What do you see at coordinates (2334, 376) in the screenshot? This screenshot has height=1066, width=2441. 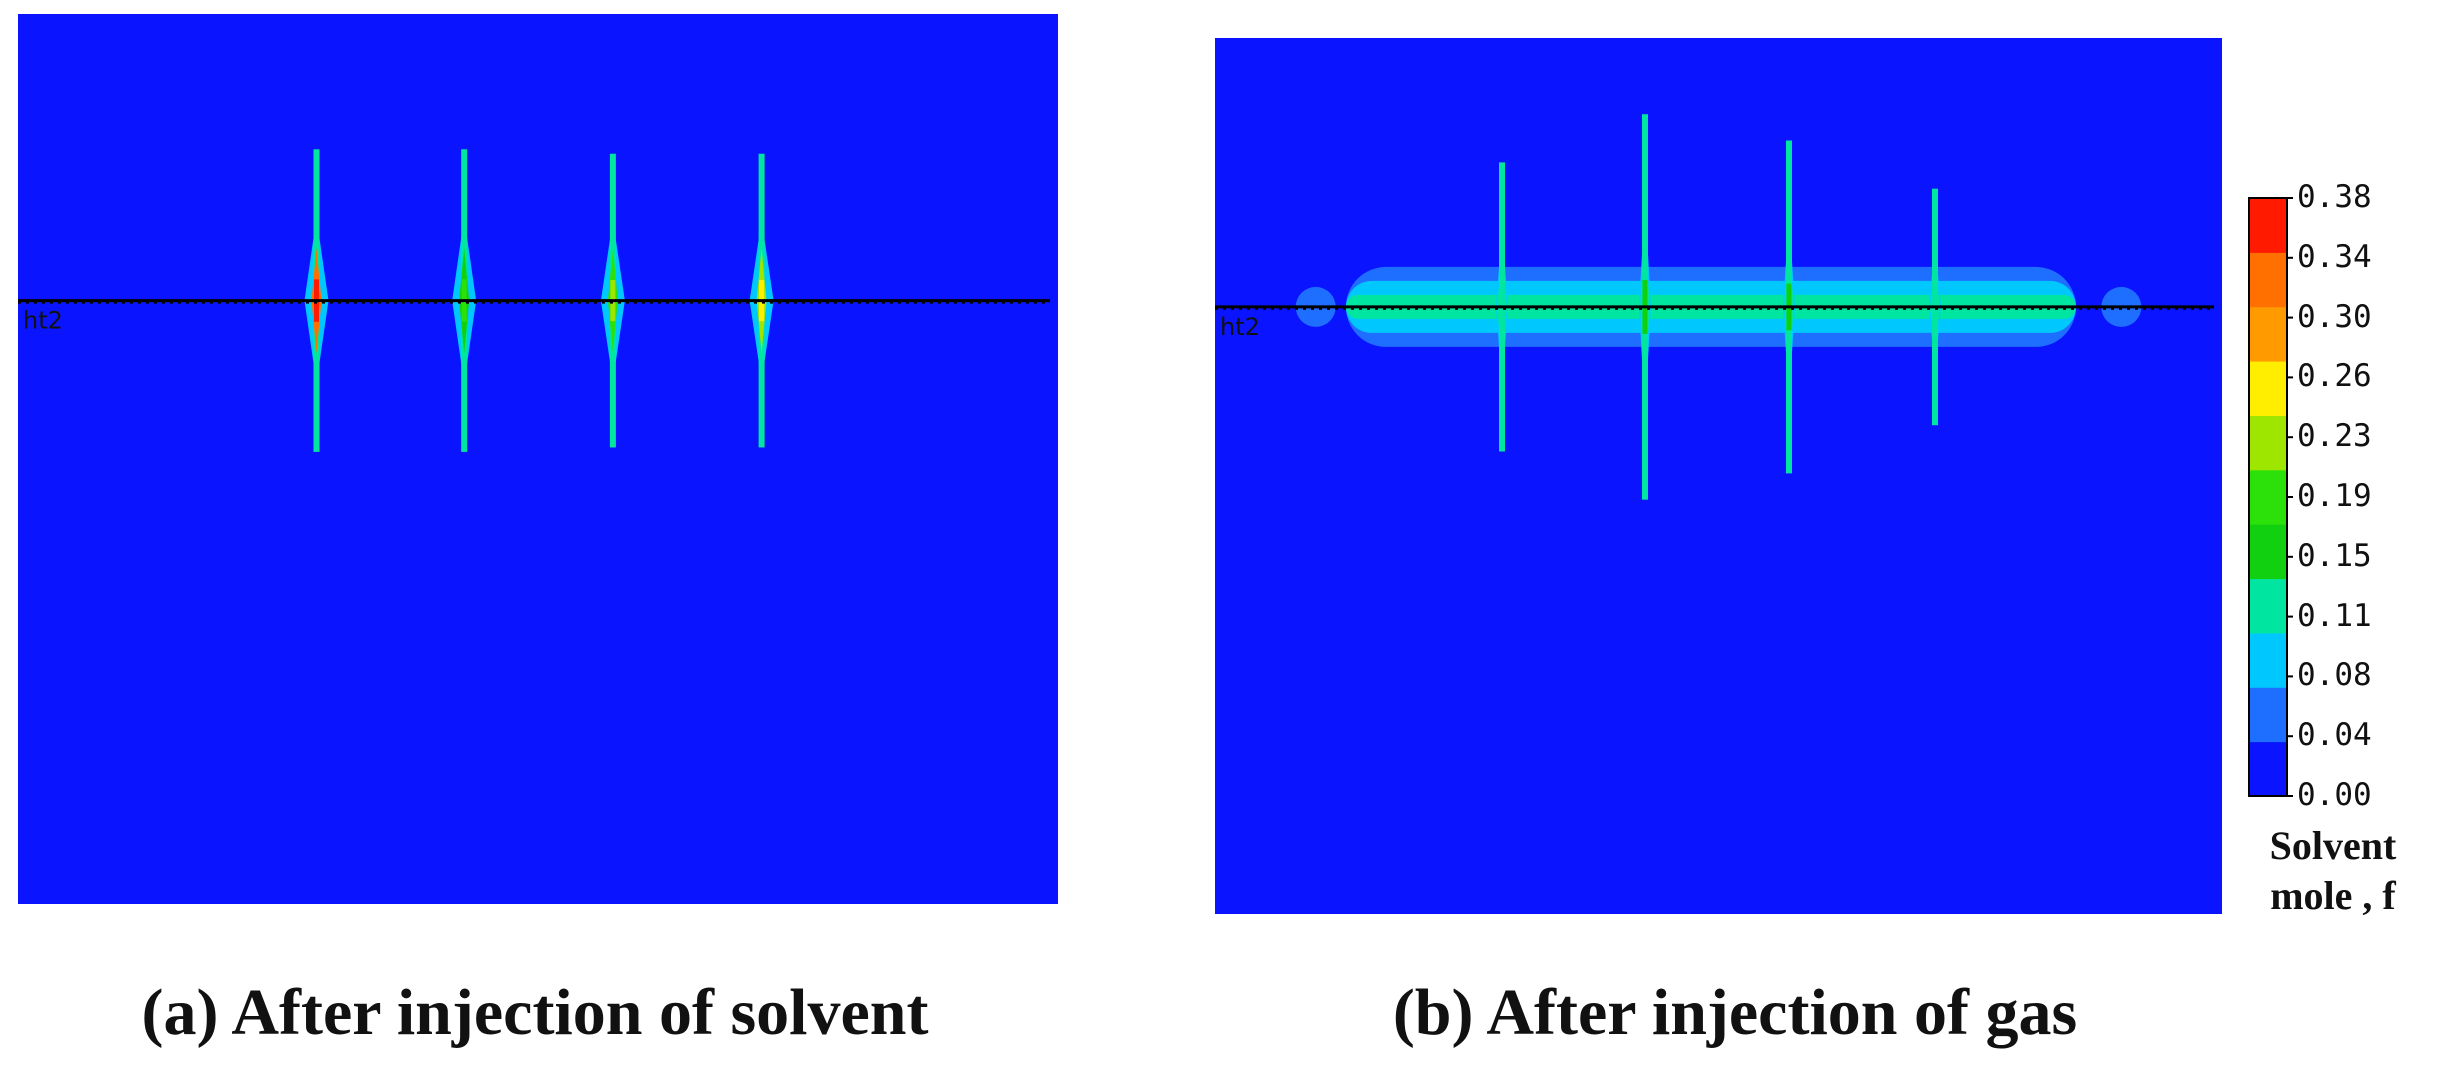 I see `colorbar-tick-label: 0.26` at bounding box center [2334, 376].